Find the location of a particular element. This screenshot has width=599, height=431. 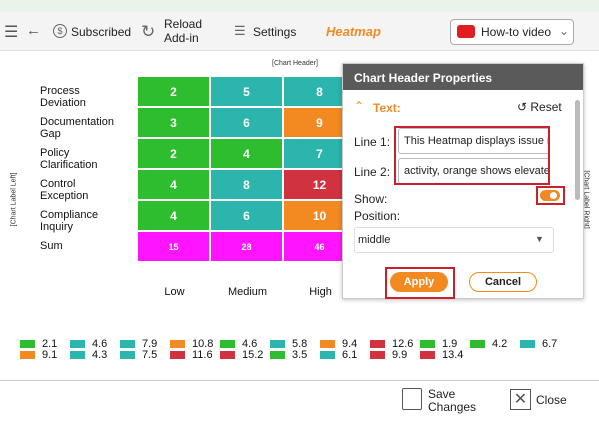

apply-button: Apply is located at coordinates (419, 282).